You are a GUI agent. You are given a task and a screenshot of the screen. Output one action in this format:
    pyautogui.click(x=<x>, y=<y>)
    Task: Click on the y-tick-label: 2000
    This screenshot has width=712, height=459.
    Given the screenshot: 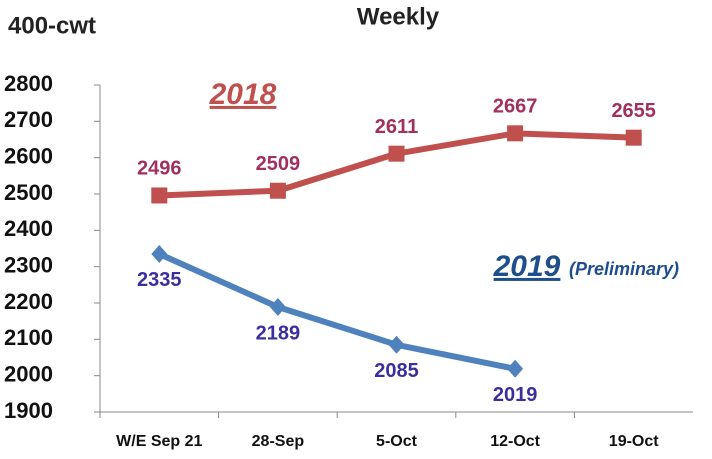 What is the action you would take?
    pyautogui.click(x=28, y=373)
    